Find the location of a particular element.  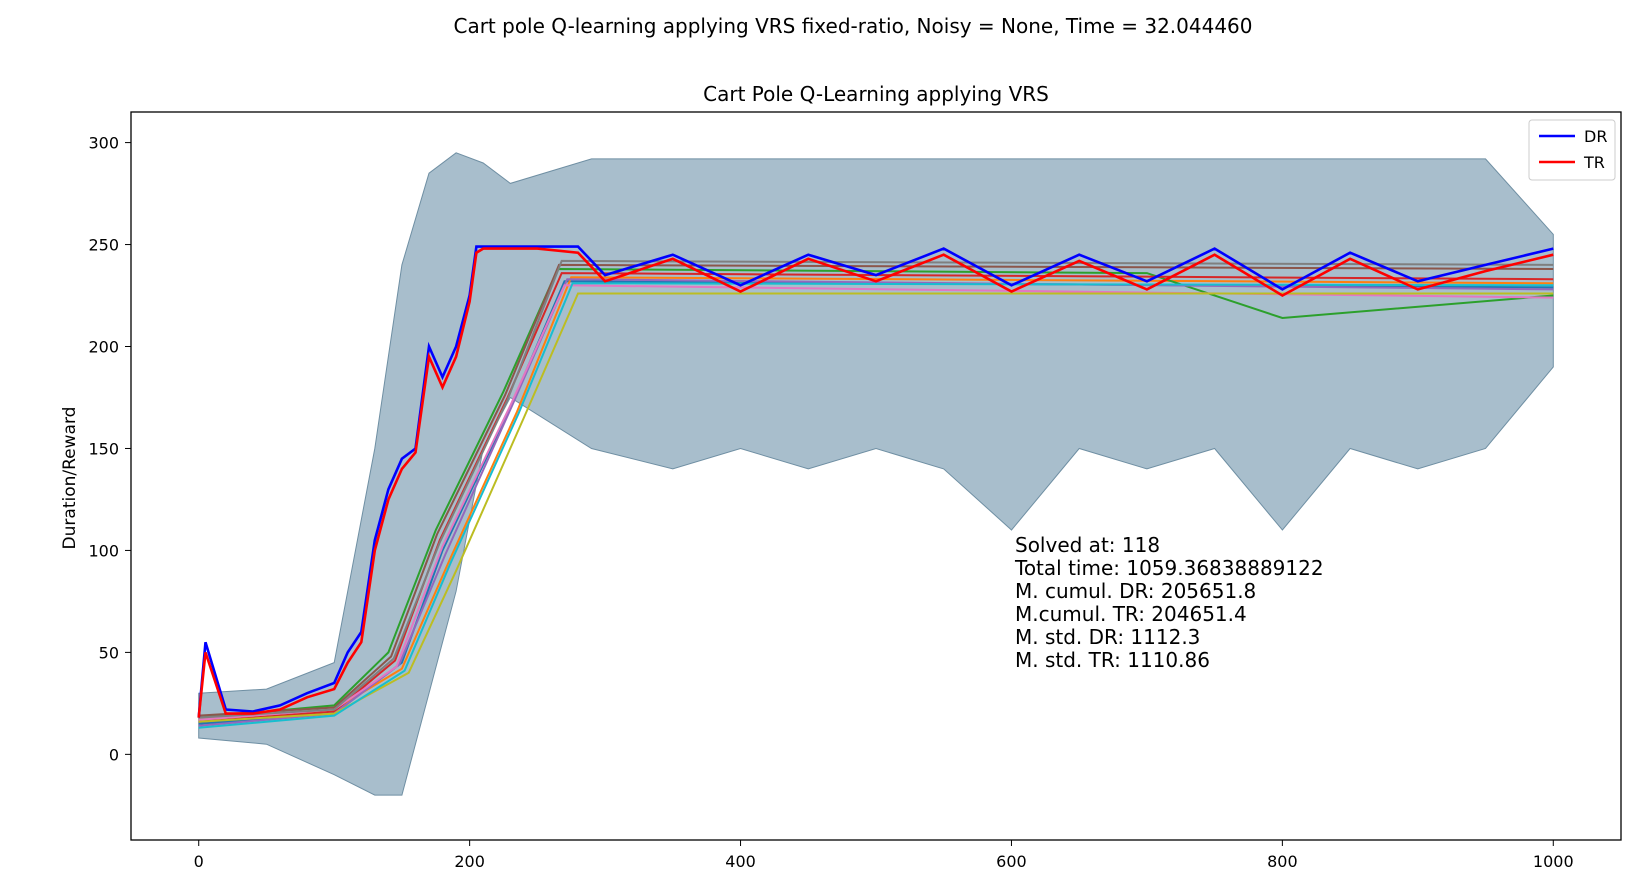

annotation-line: M. cumul. DR: 205651.8 is located at coordinates (1135, 591).